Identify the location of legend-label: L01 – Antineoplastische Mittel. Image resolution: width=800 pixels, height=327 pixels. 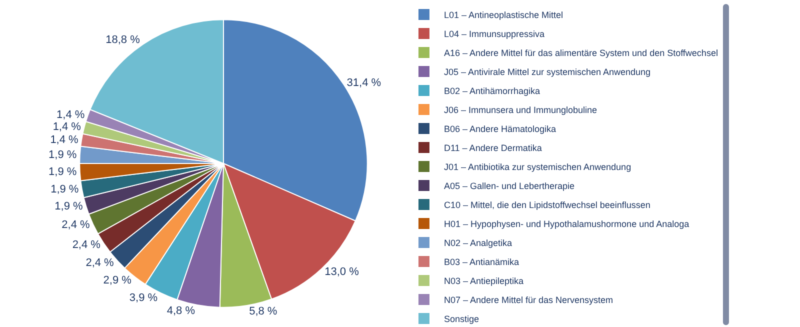
(504, 15).